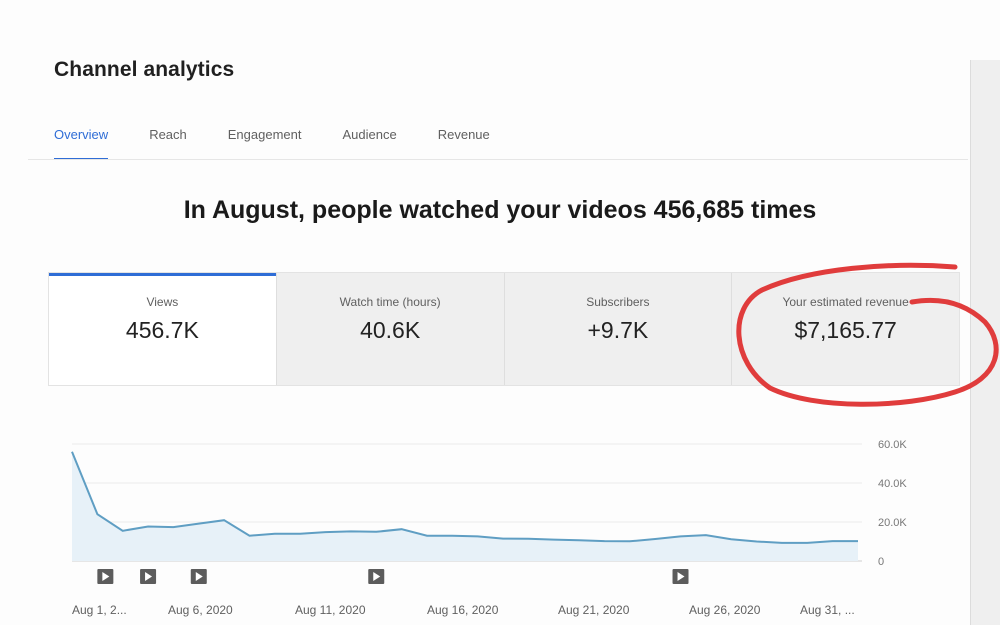 This screenshot has height=625, width=1000. I want to click on metric-value: $7,165.77, so click(845, 330).